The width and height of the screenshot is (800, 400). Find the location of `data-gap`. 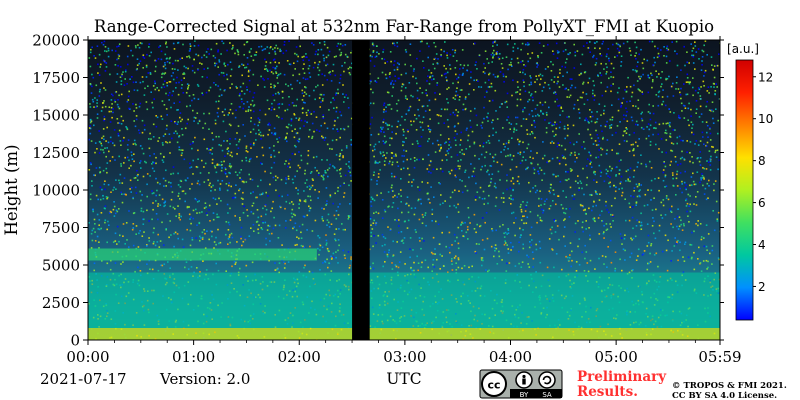

data-gap is located at coordinates (361, 190).